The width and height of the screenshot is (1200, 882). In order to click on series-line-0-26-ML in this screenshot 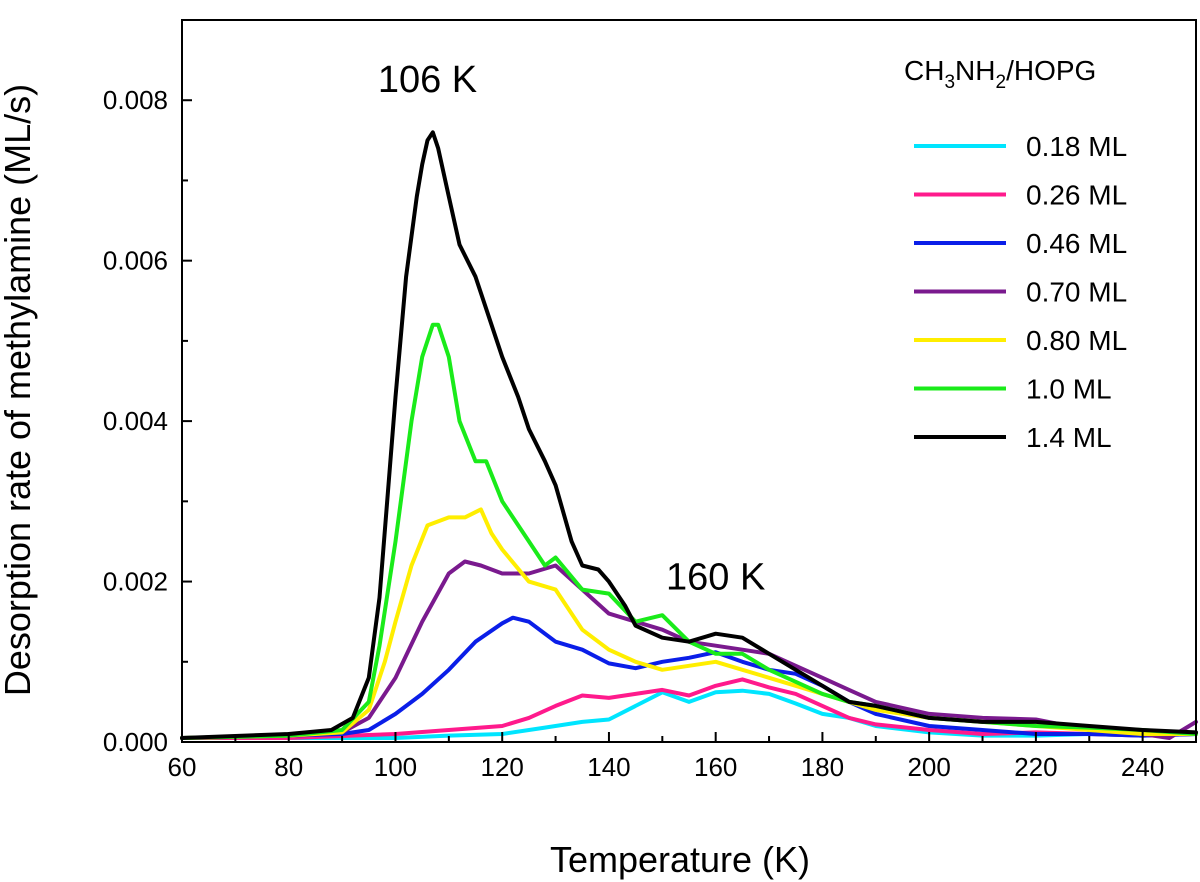, I will do `click(689, 708)`.